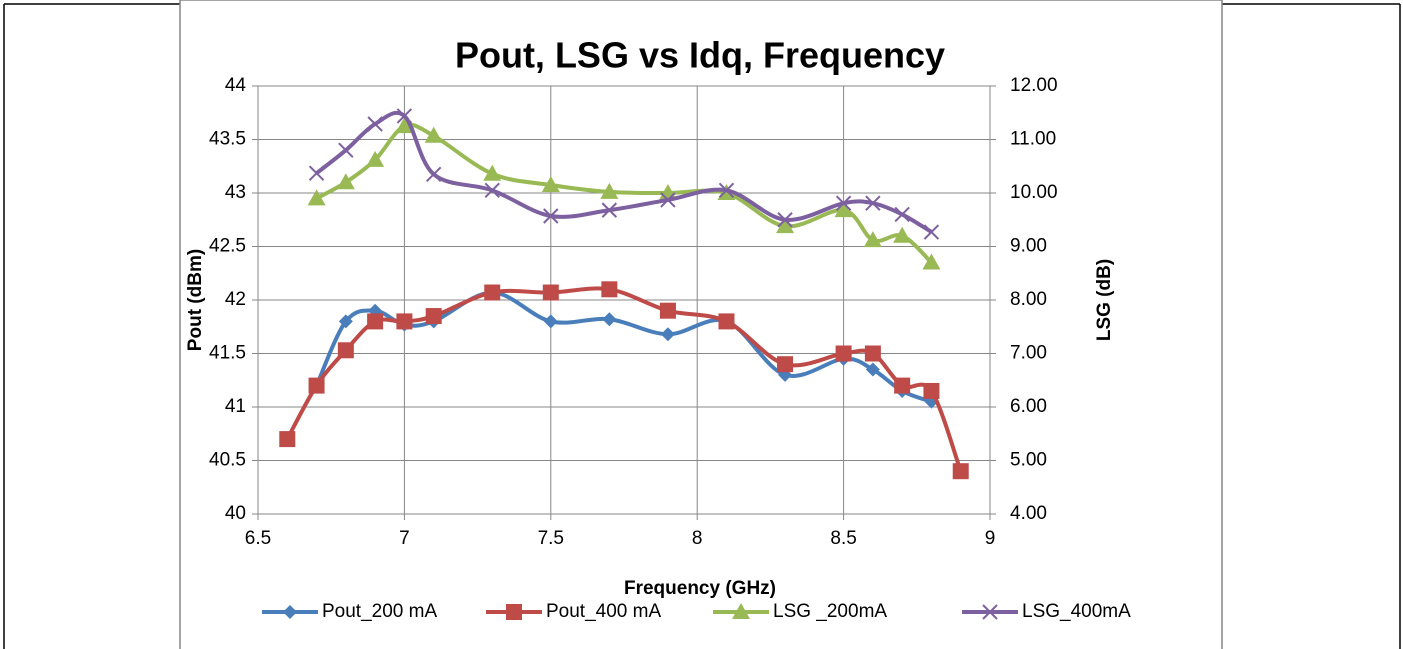  What do you see at coordinates (830, 611) in the screenshot?
I see `legend-label: LSG _200mA` at bounding box center [830, 611].